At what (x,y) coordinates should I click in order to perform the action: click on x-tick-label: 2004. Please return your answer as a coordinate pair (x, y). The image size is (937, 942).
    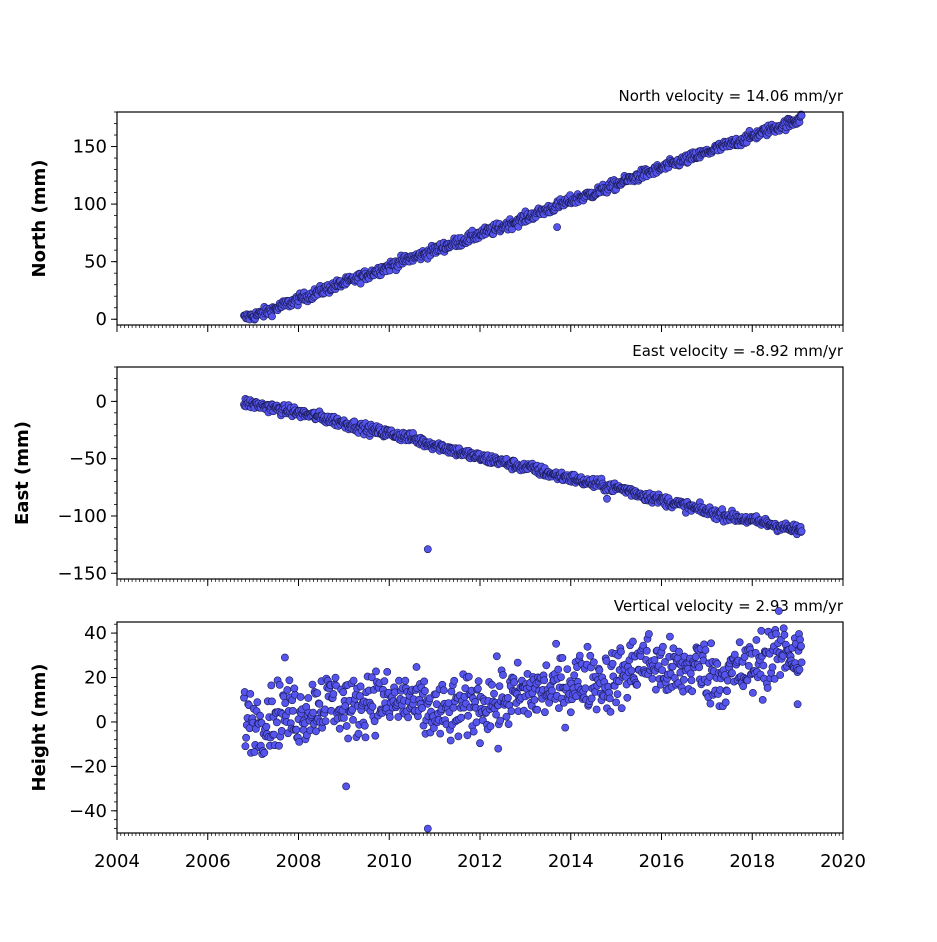
    Looking at the image, I should click on (117, 861).